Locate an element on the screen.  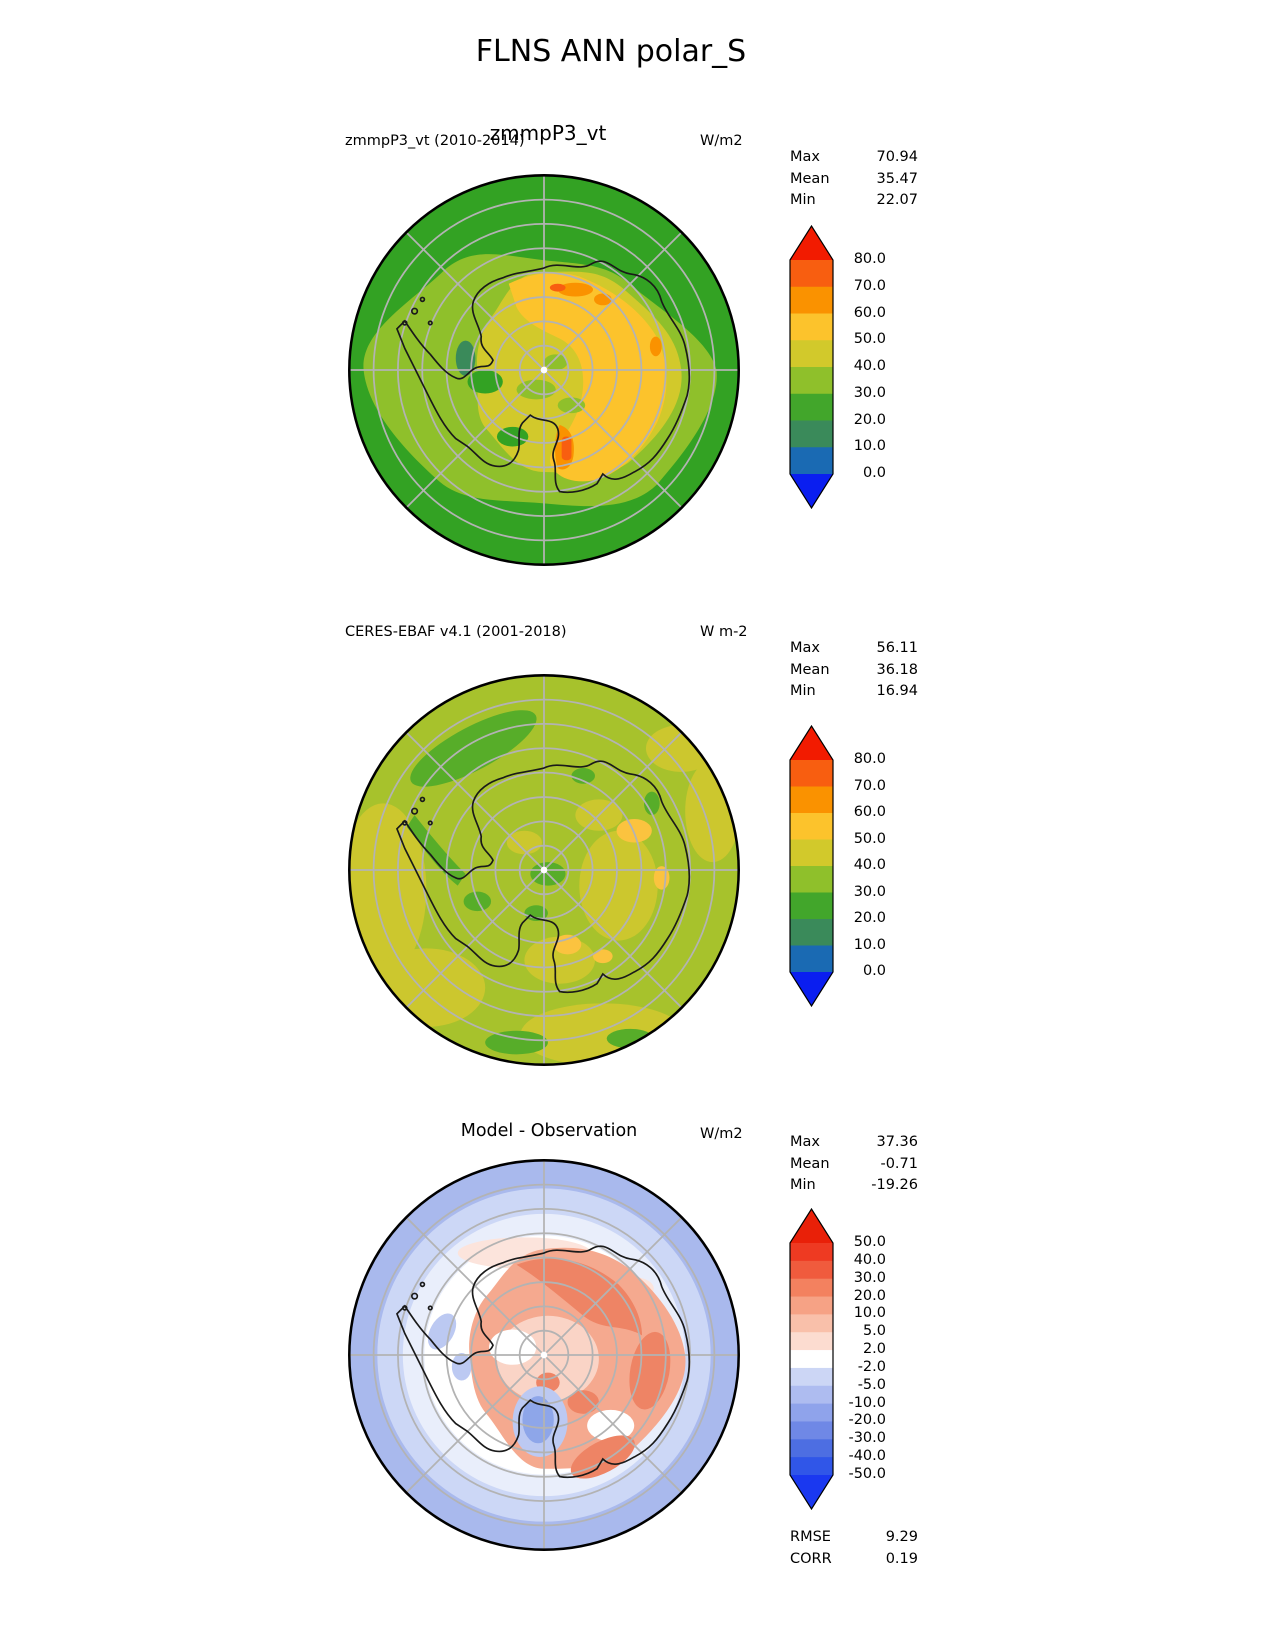
colorbar-tick-label: -40.0 is located at coordinates (867, 1456).